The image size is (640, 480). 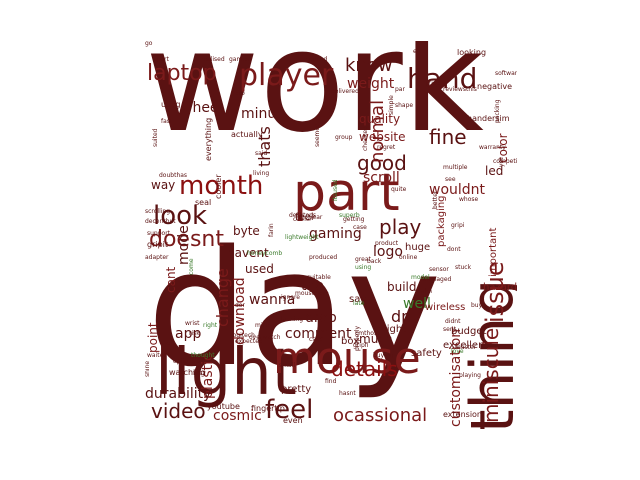 What do you see at coordinates (304, 217) in the screenshot?
I see `word-feel: feel` at bounding box center [304, 217].